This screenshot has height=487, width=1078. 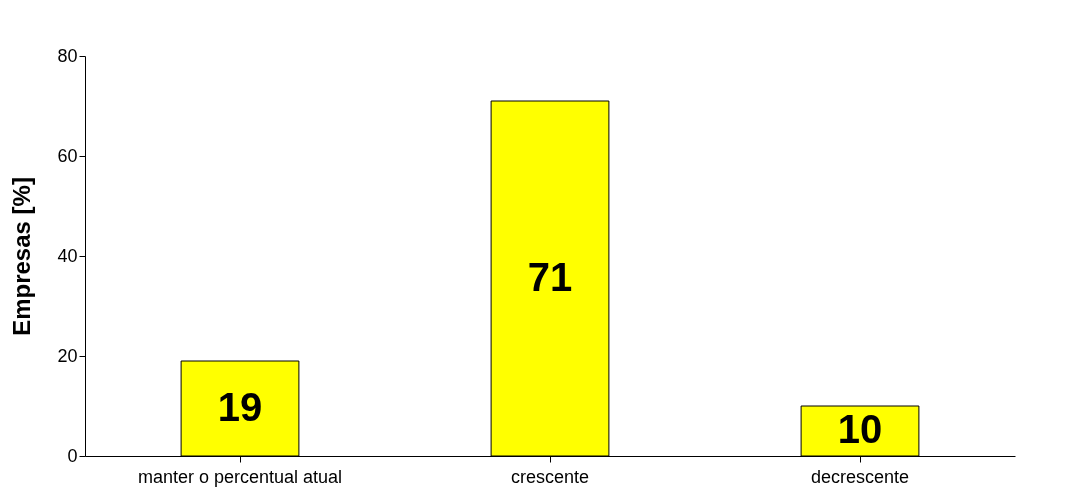 I want to click on data-label: 10, so click(x=860, y=429).